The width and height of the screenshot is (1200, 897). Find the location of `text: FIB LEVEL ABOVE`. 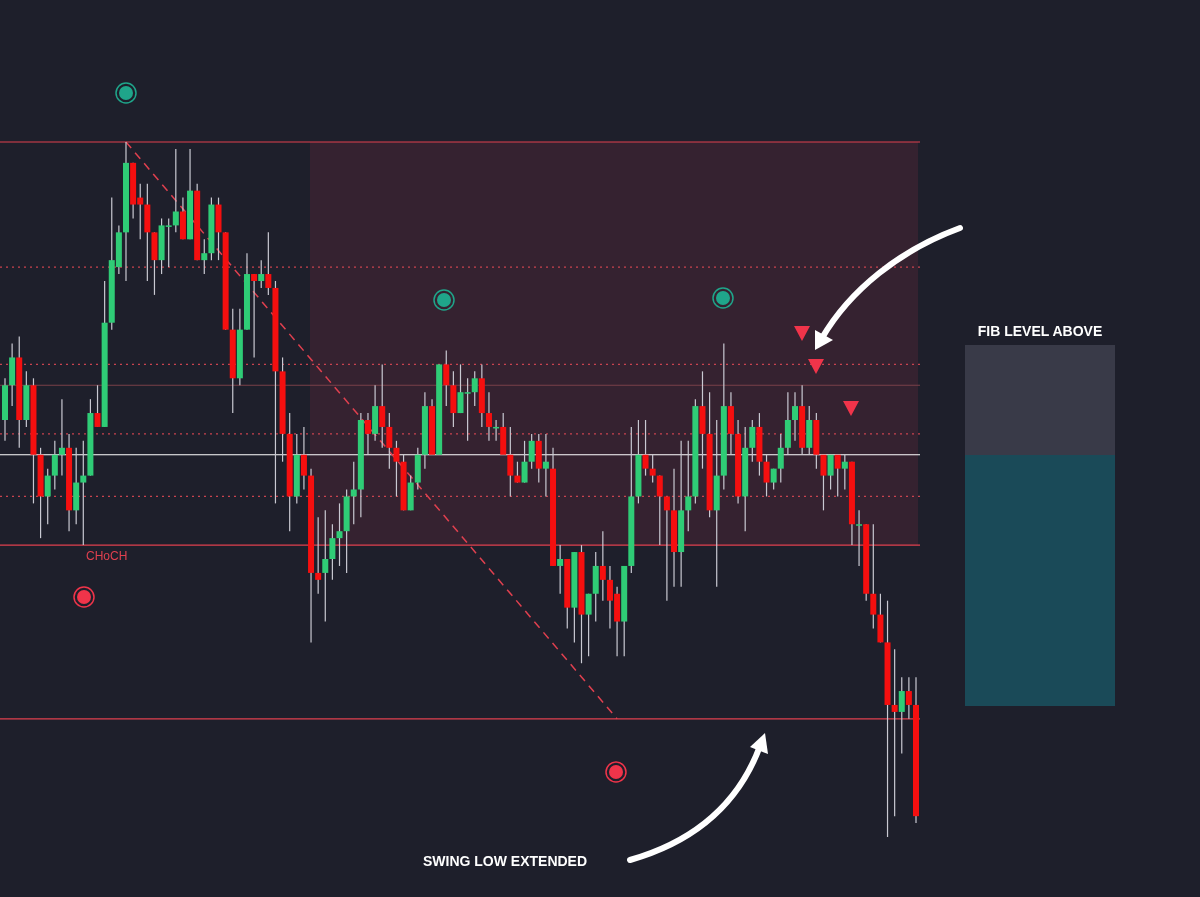

text: FIB LEVEL ABOVE is located at coordinates (1040, 331).